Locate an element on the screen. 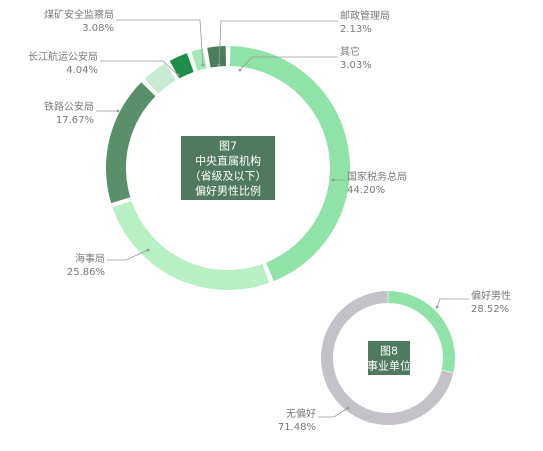 Image resolution: width=543 pixels, height=451 pixels. fig7-title-line: 图7 is located at coordinates (228, 146).